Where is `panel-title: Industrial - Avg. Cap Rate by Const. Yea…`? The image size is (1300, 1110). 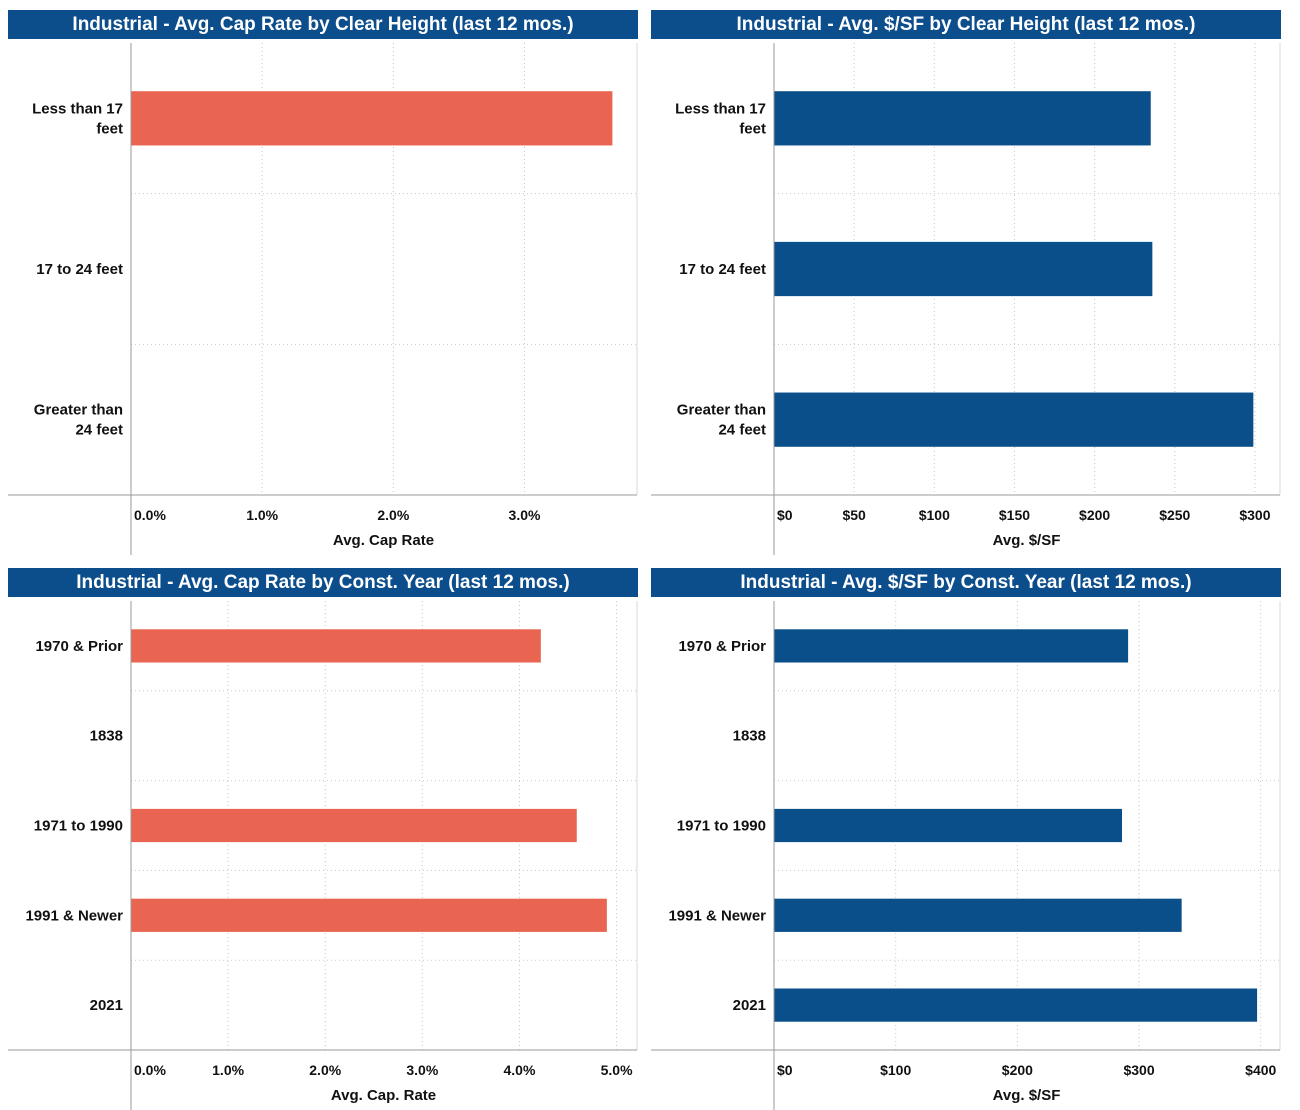
panel-title: Industrial - Avg. Cap Rate by Const. Yea… is located at coordinates (323, 582).